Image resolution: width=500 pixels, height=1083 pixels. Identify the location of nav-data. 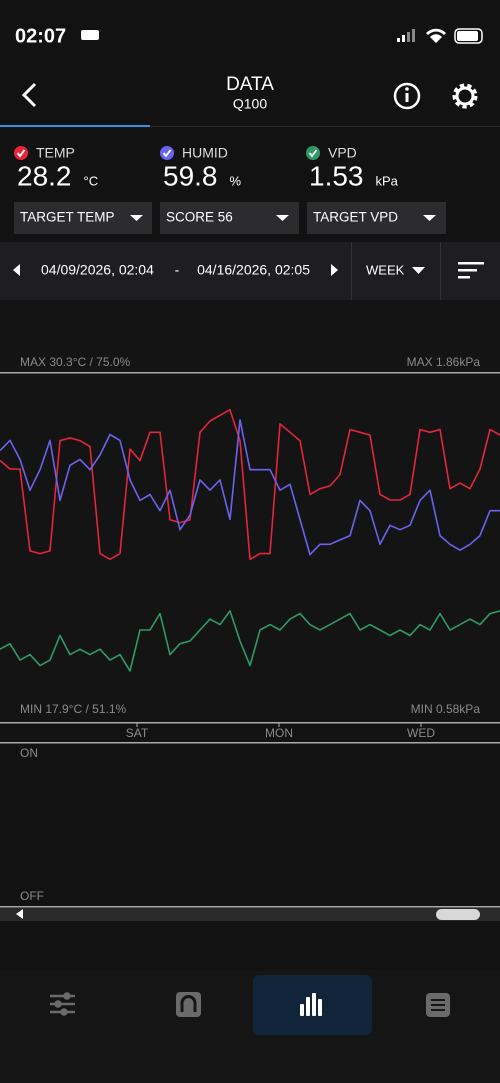
(311, 1004).